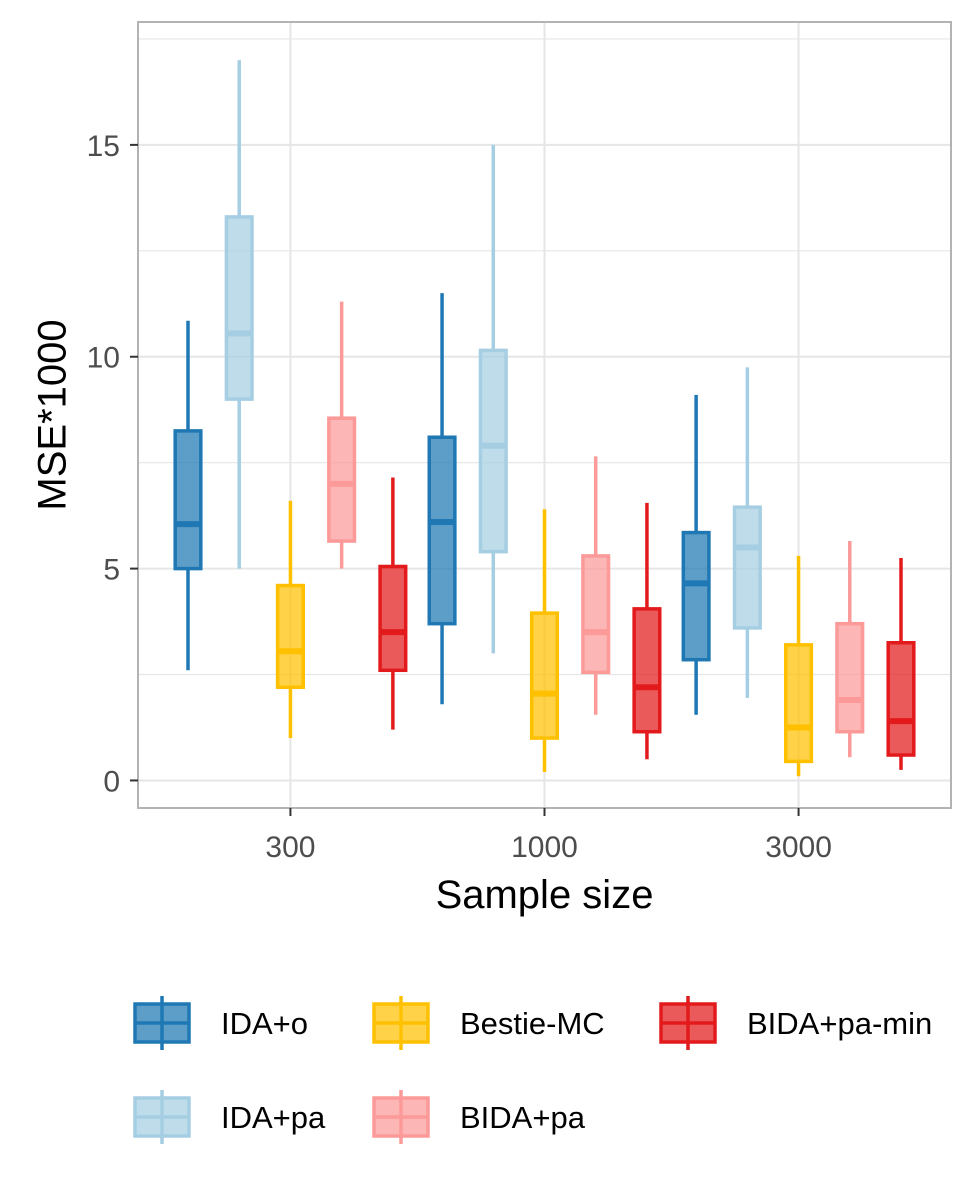 Image resolution: width=975 pixels, height=1200 pixels. Describe the element at coordinates (544, 847) in the screenshot. I see `x-tick-label: 1000` at that location.